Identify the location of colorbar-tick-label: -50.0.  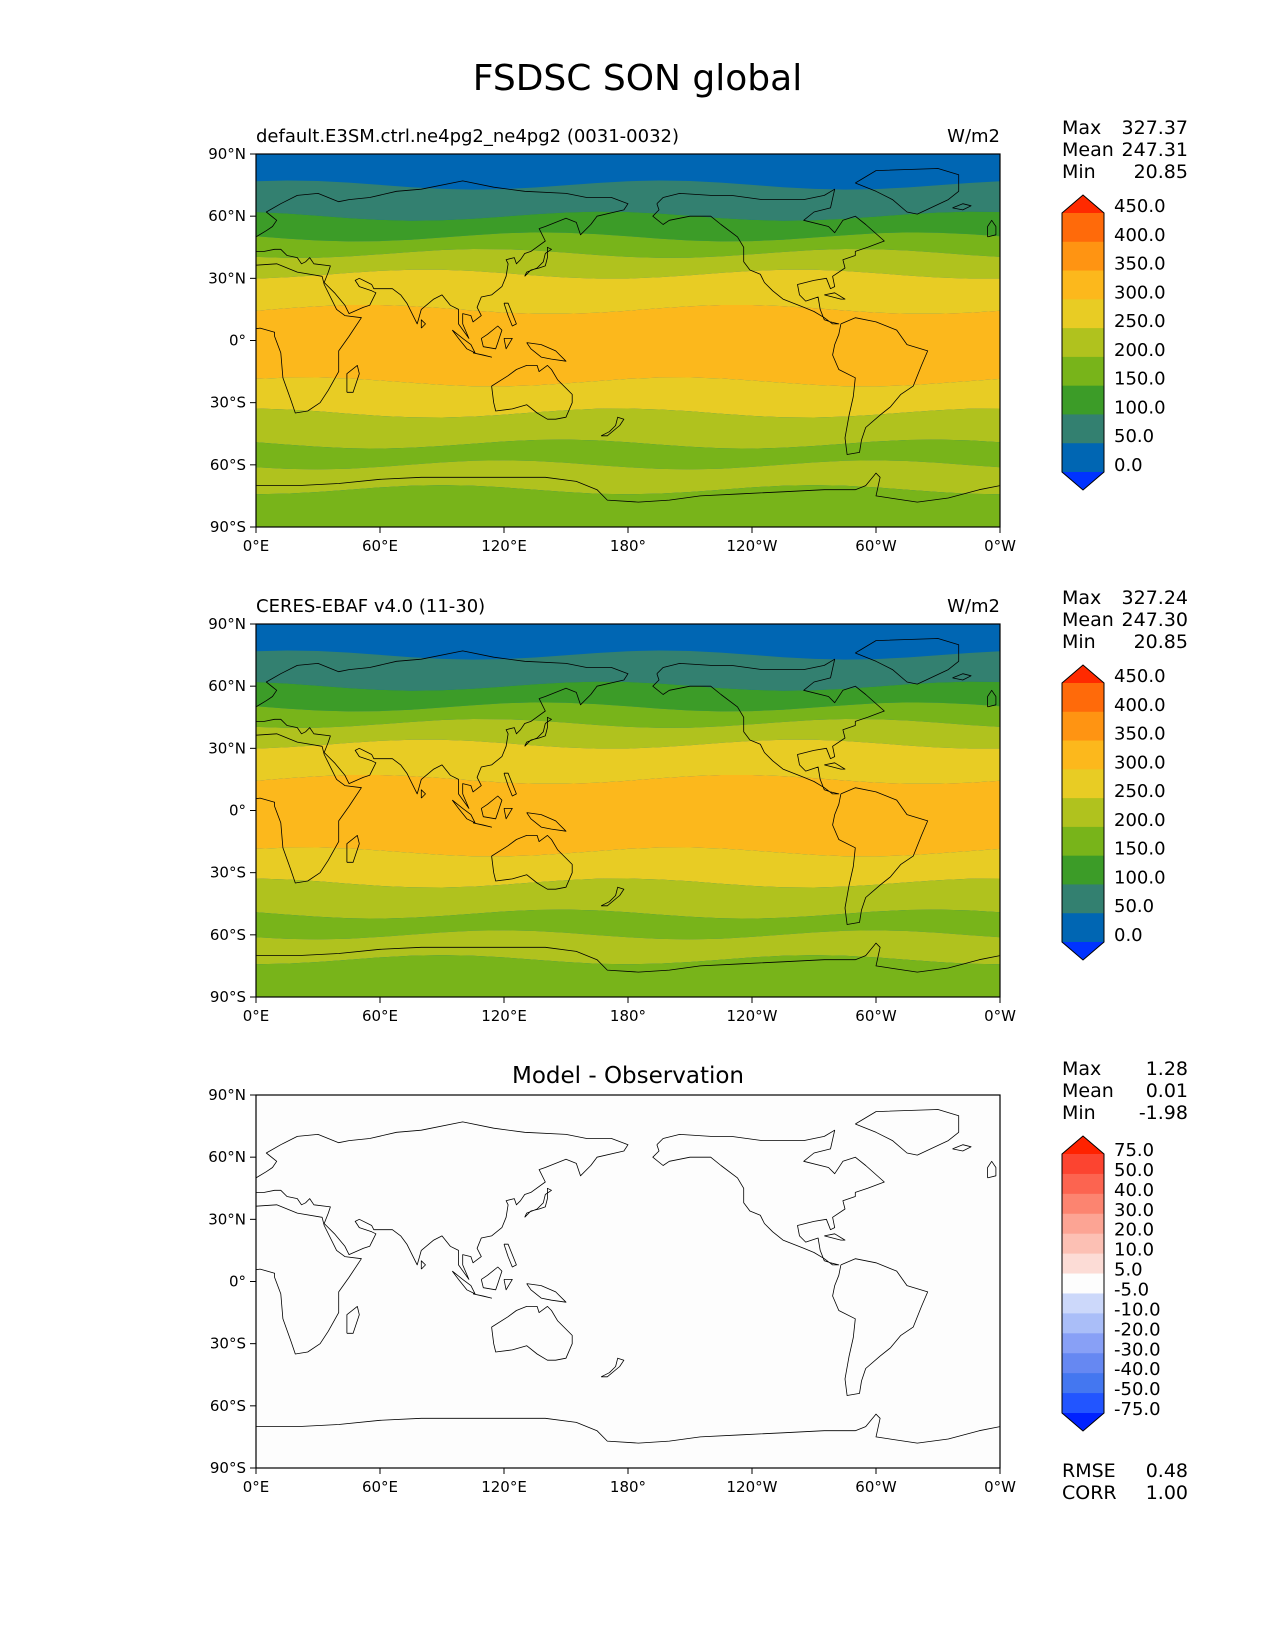
(1137, 1389).